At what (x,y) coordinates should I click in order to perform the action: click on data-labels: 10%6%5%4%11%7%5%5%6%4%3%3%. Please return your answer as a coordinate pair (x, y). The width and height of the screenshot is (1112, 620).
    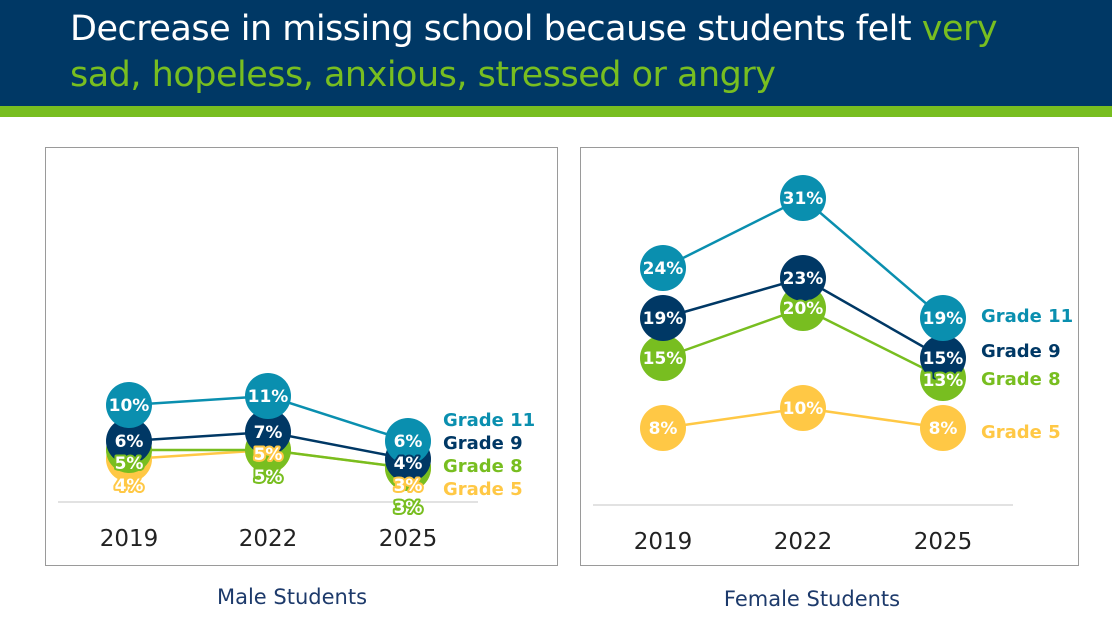
    Looking at the image, I should click on (266, 452).